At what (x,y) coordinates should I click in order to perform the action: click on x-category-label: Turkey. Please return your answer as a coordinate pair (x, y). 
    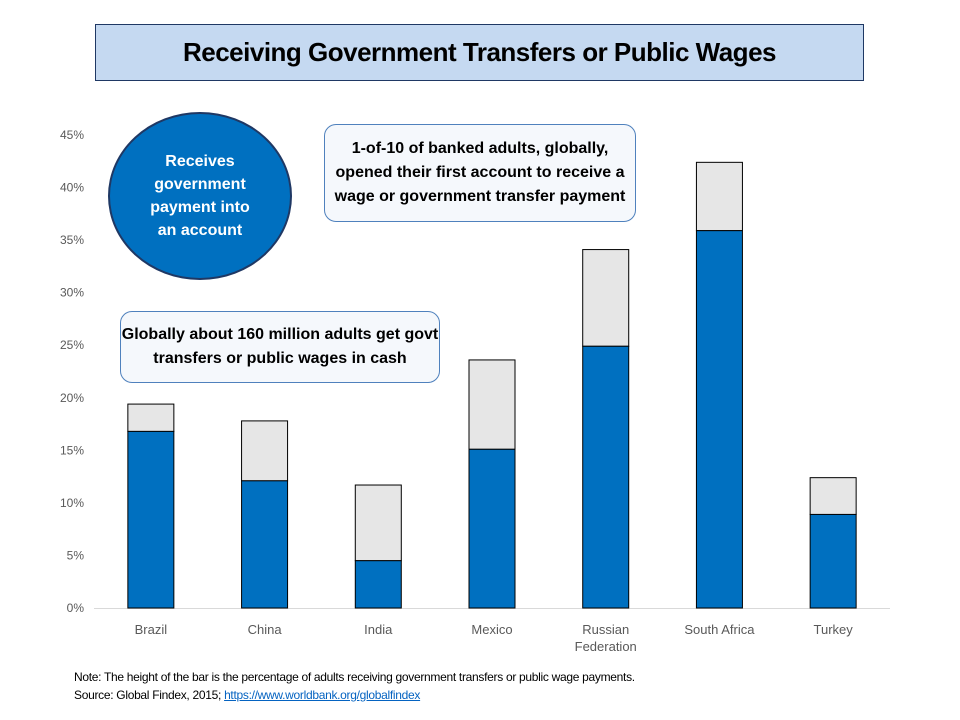
    Looking at the image, I should click on (834, 629).